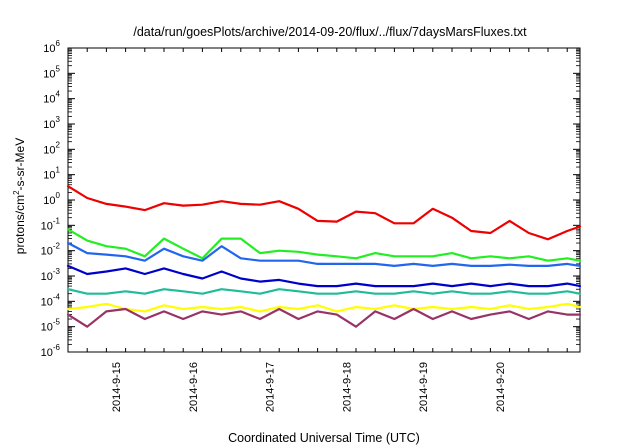 The width and height of the screenshot is (640, 448). I want to click on y-tick-label: 10⁻⁶, so click(51, 351).